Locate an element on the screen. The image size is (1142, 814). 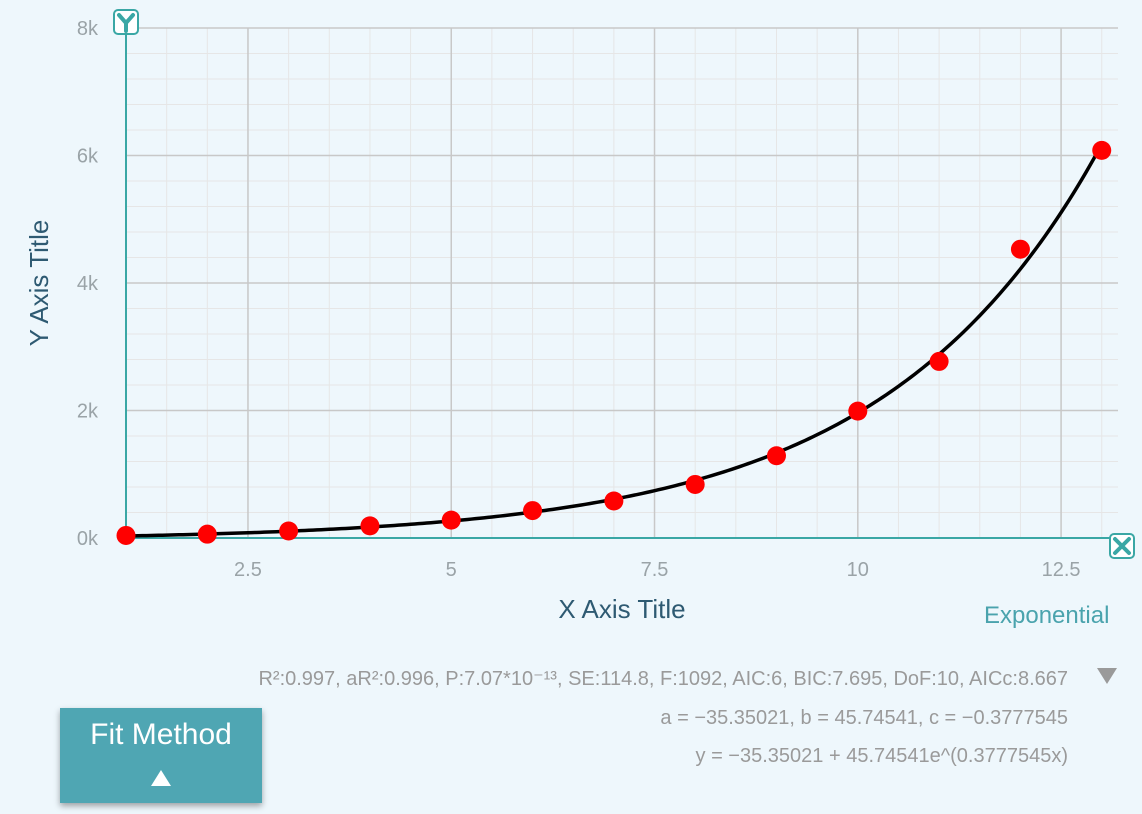
fit-type-label: Exponential is located at coordinates (1047, 615).